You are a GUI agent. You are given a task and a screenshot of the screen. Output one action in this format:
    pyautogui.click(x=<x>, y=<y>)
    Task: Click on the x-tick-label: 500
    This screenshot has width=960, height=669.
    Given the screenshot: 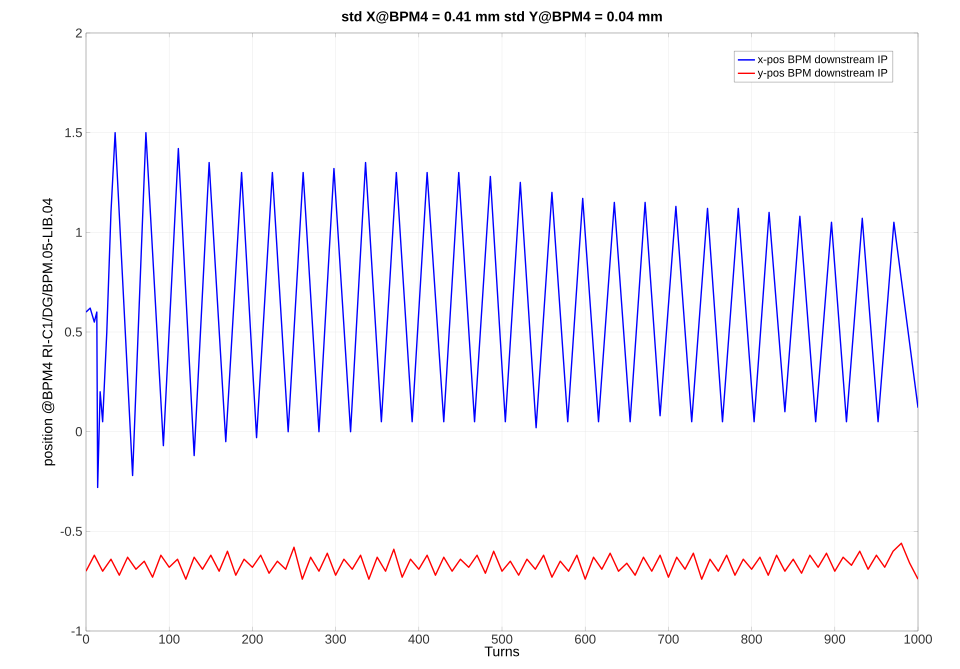 What is the action you would take?
    pyautogui.click(x=502, y=639)
    